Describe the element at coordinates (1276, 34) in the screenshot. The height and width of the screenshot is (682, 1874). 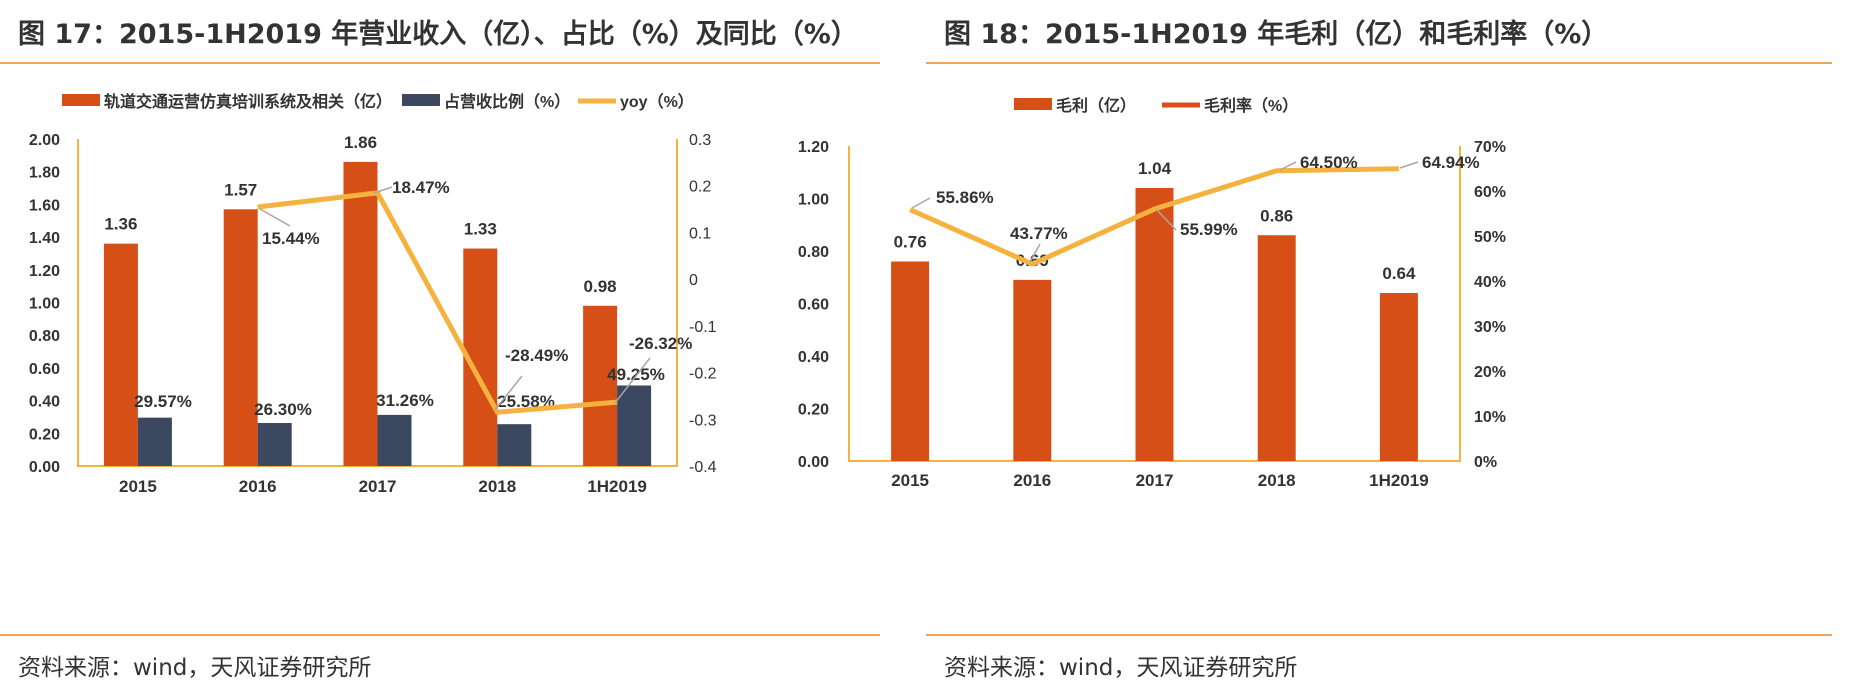
I see `figure-18-title: 图 18：2015-1H2019 年毛利（亿）和毛利率（%）` at that location.